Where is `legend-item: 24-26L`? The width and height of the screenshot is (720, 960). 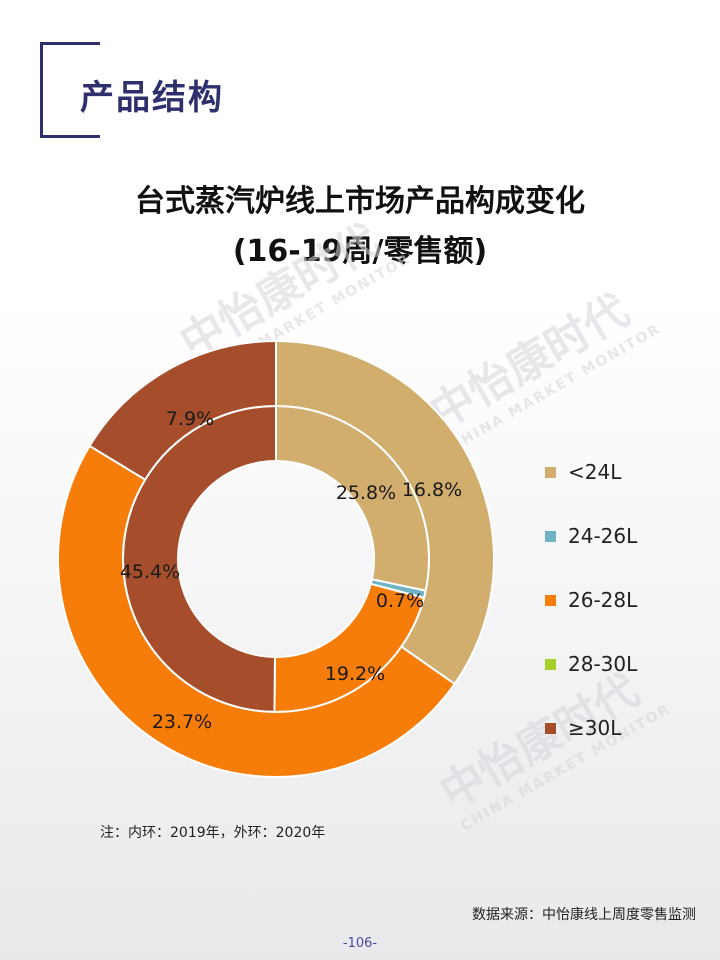
legend-item: 24-26L is located at coordinates (591, 536).